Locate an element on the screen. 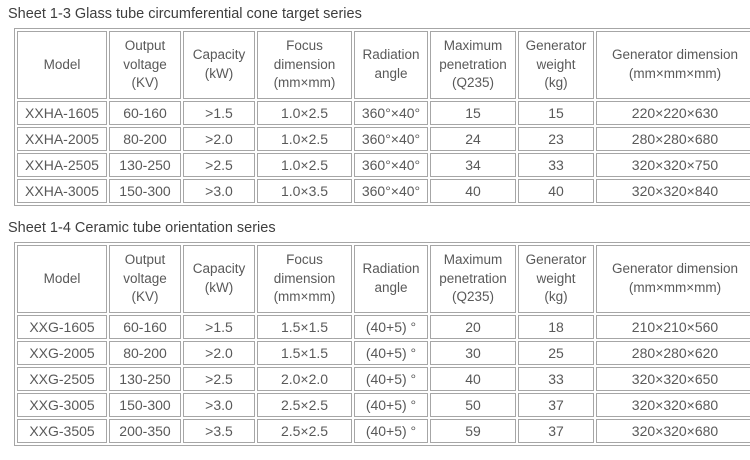 This screenshot has height=460, width=750. cell-generator-weight: 18 is located at coordinates (556, 327).